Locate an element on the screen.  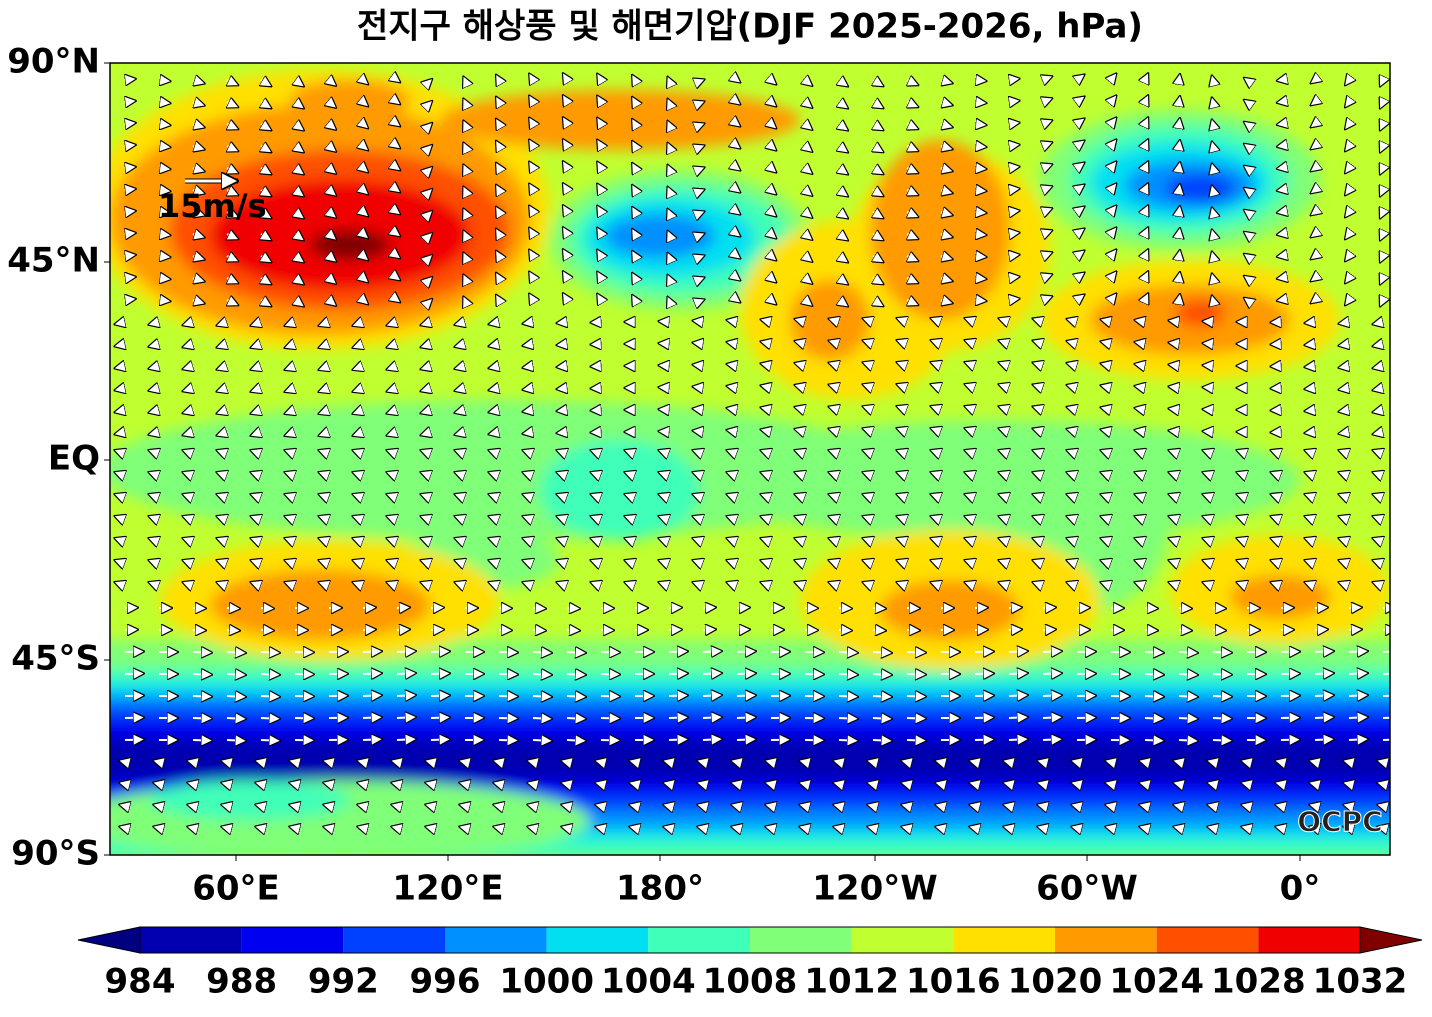
lat-label: EQ is located at coordinates (74, 459).